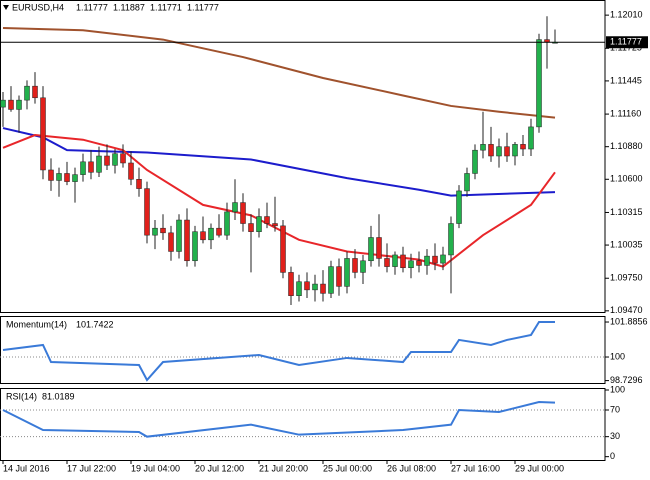 The width and height of the screenshot is (650, 480). Describe the element at coordinates (629, 321) in the screenshot. I see `y-tick-label: 101.8856` at that location.